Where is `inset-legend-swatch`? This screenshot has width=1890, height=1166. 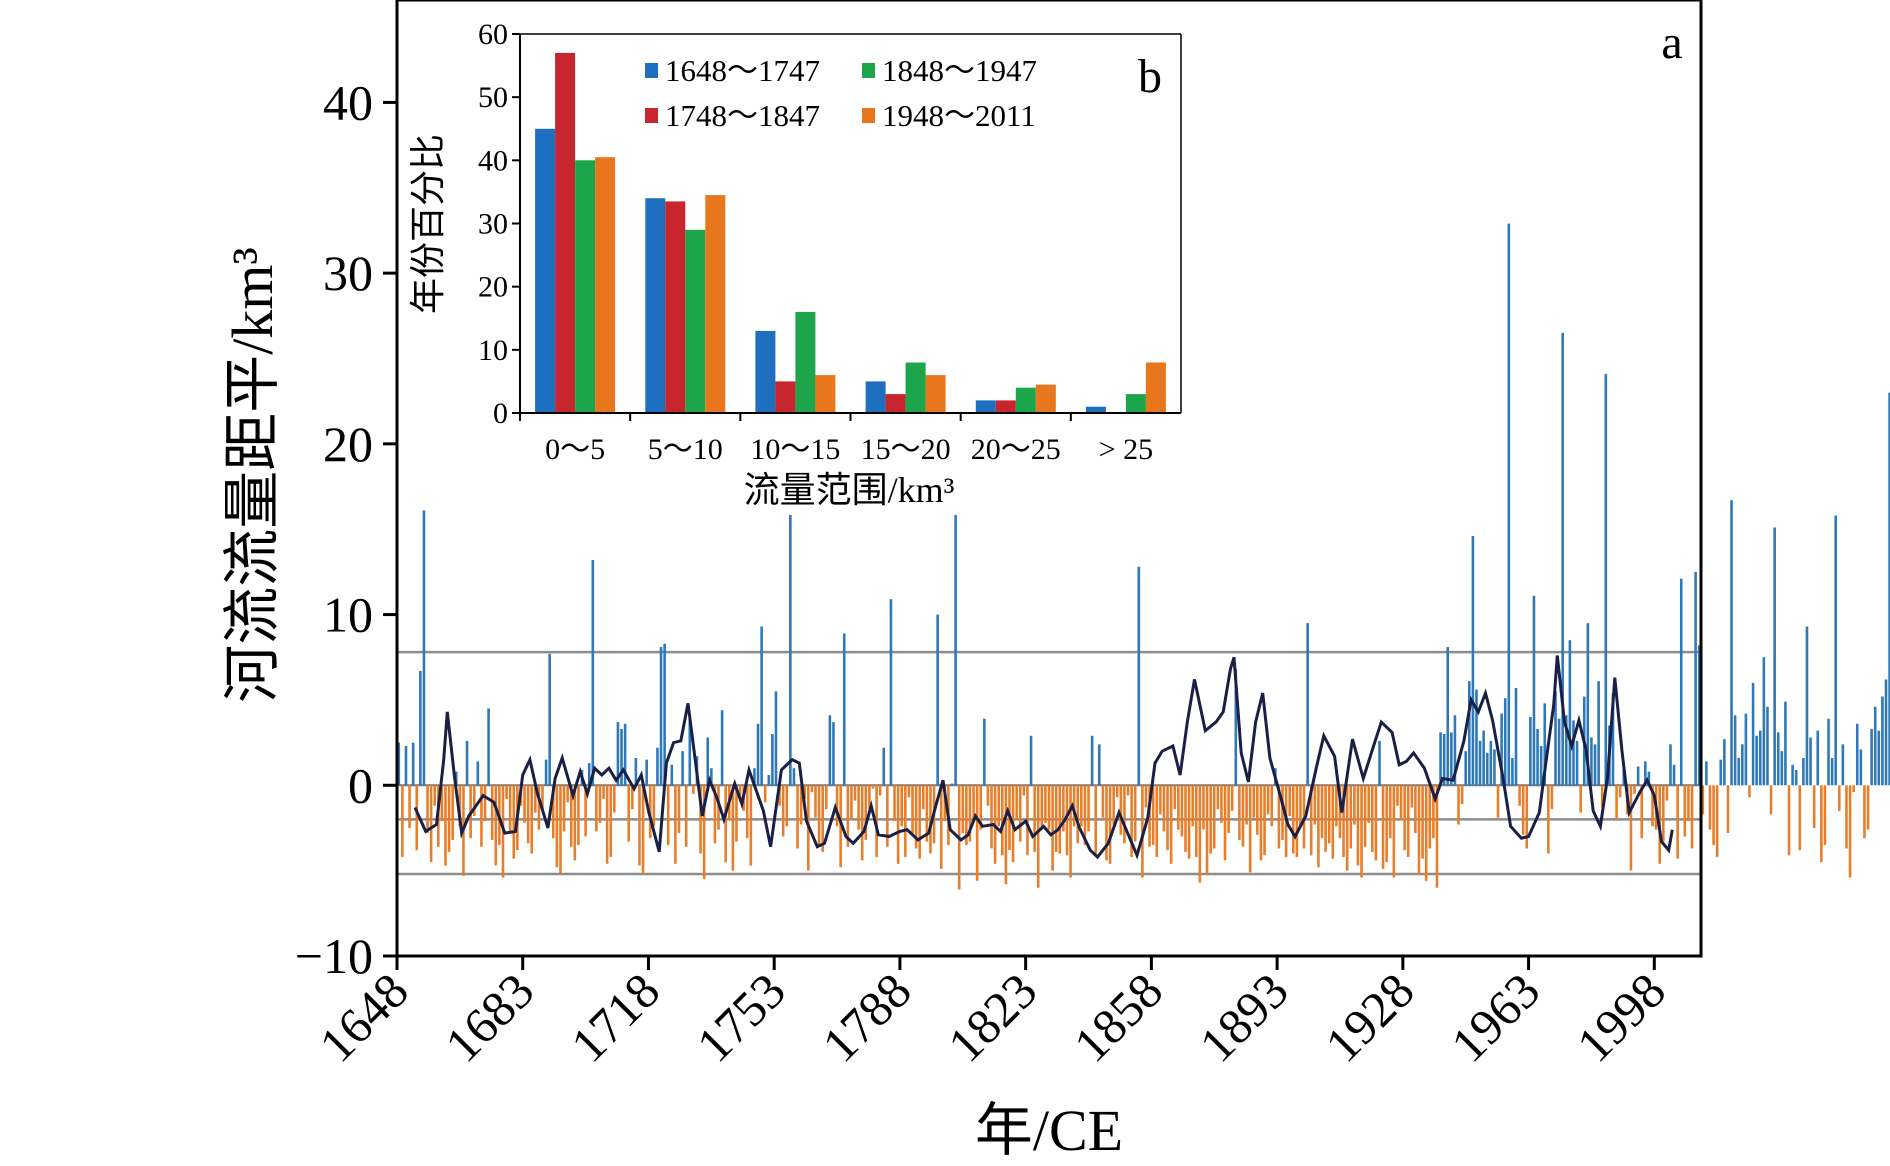 inset-legend-swatch is located at coordinates (868, 115).